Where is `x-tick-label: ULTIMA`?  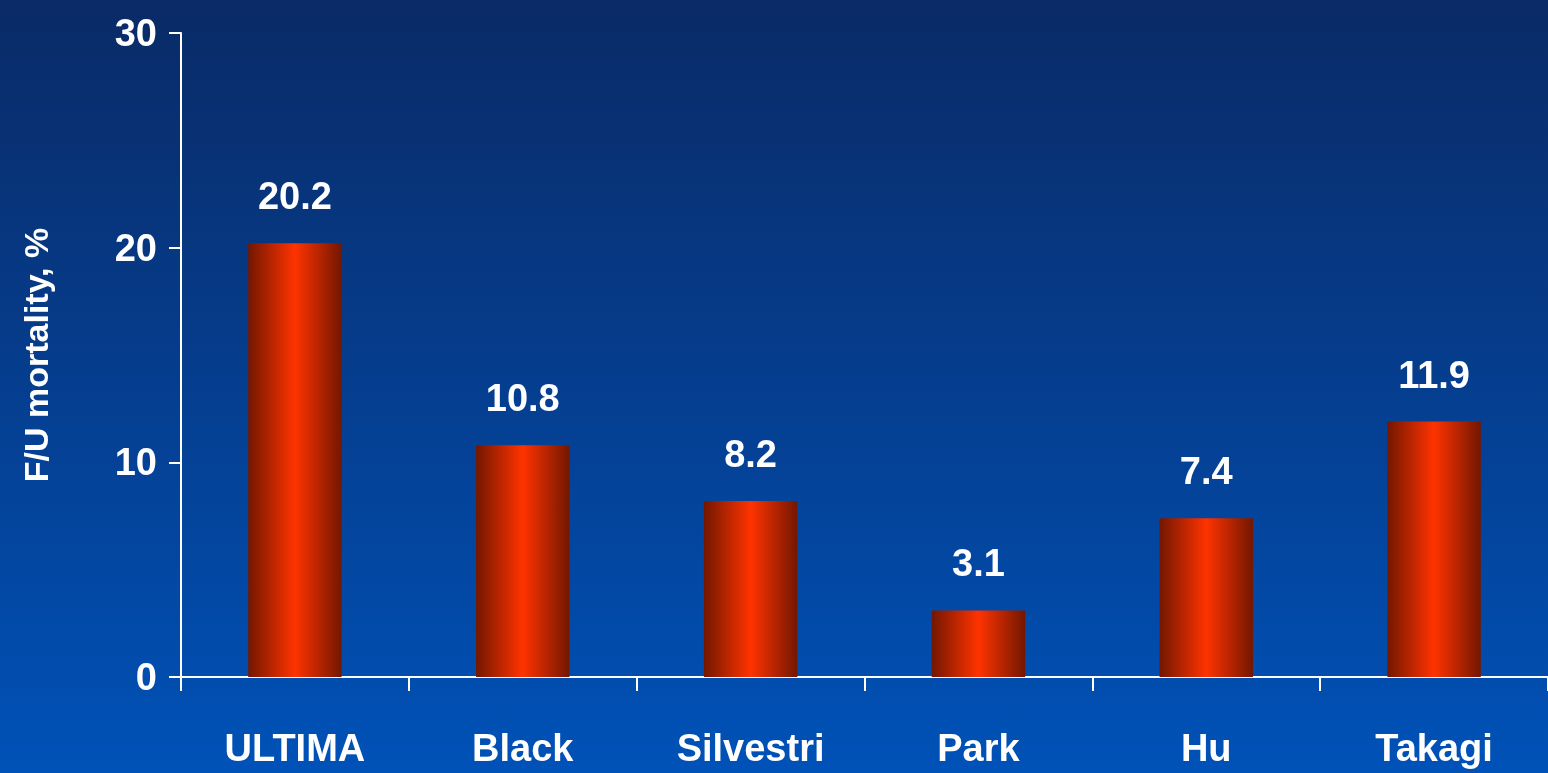
x-tick-label: ULTIMA is located at coordinates (295, 748).